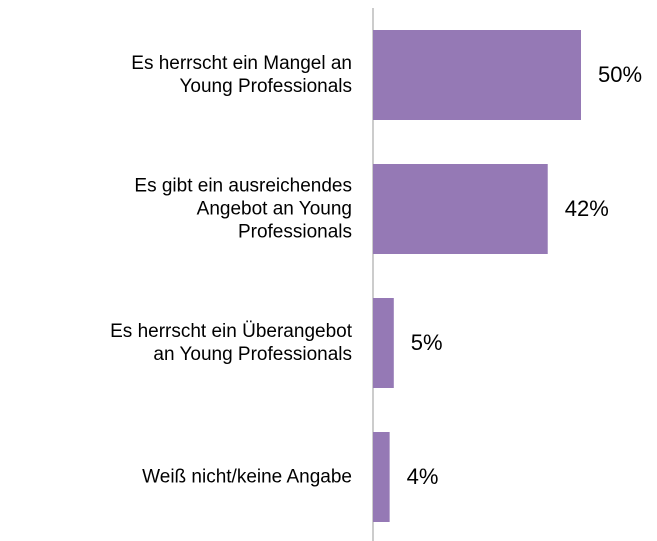 This screenshot has height=541, width=657. Describe the element at coordinates (422, 476) in the screenshot. I see `value-label: 4%` at that location.